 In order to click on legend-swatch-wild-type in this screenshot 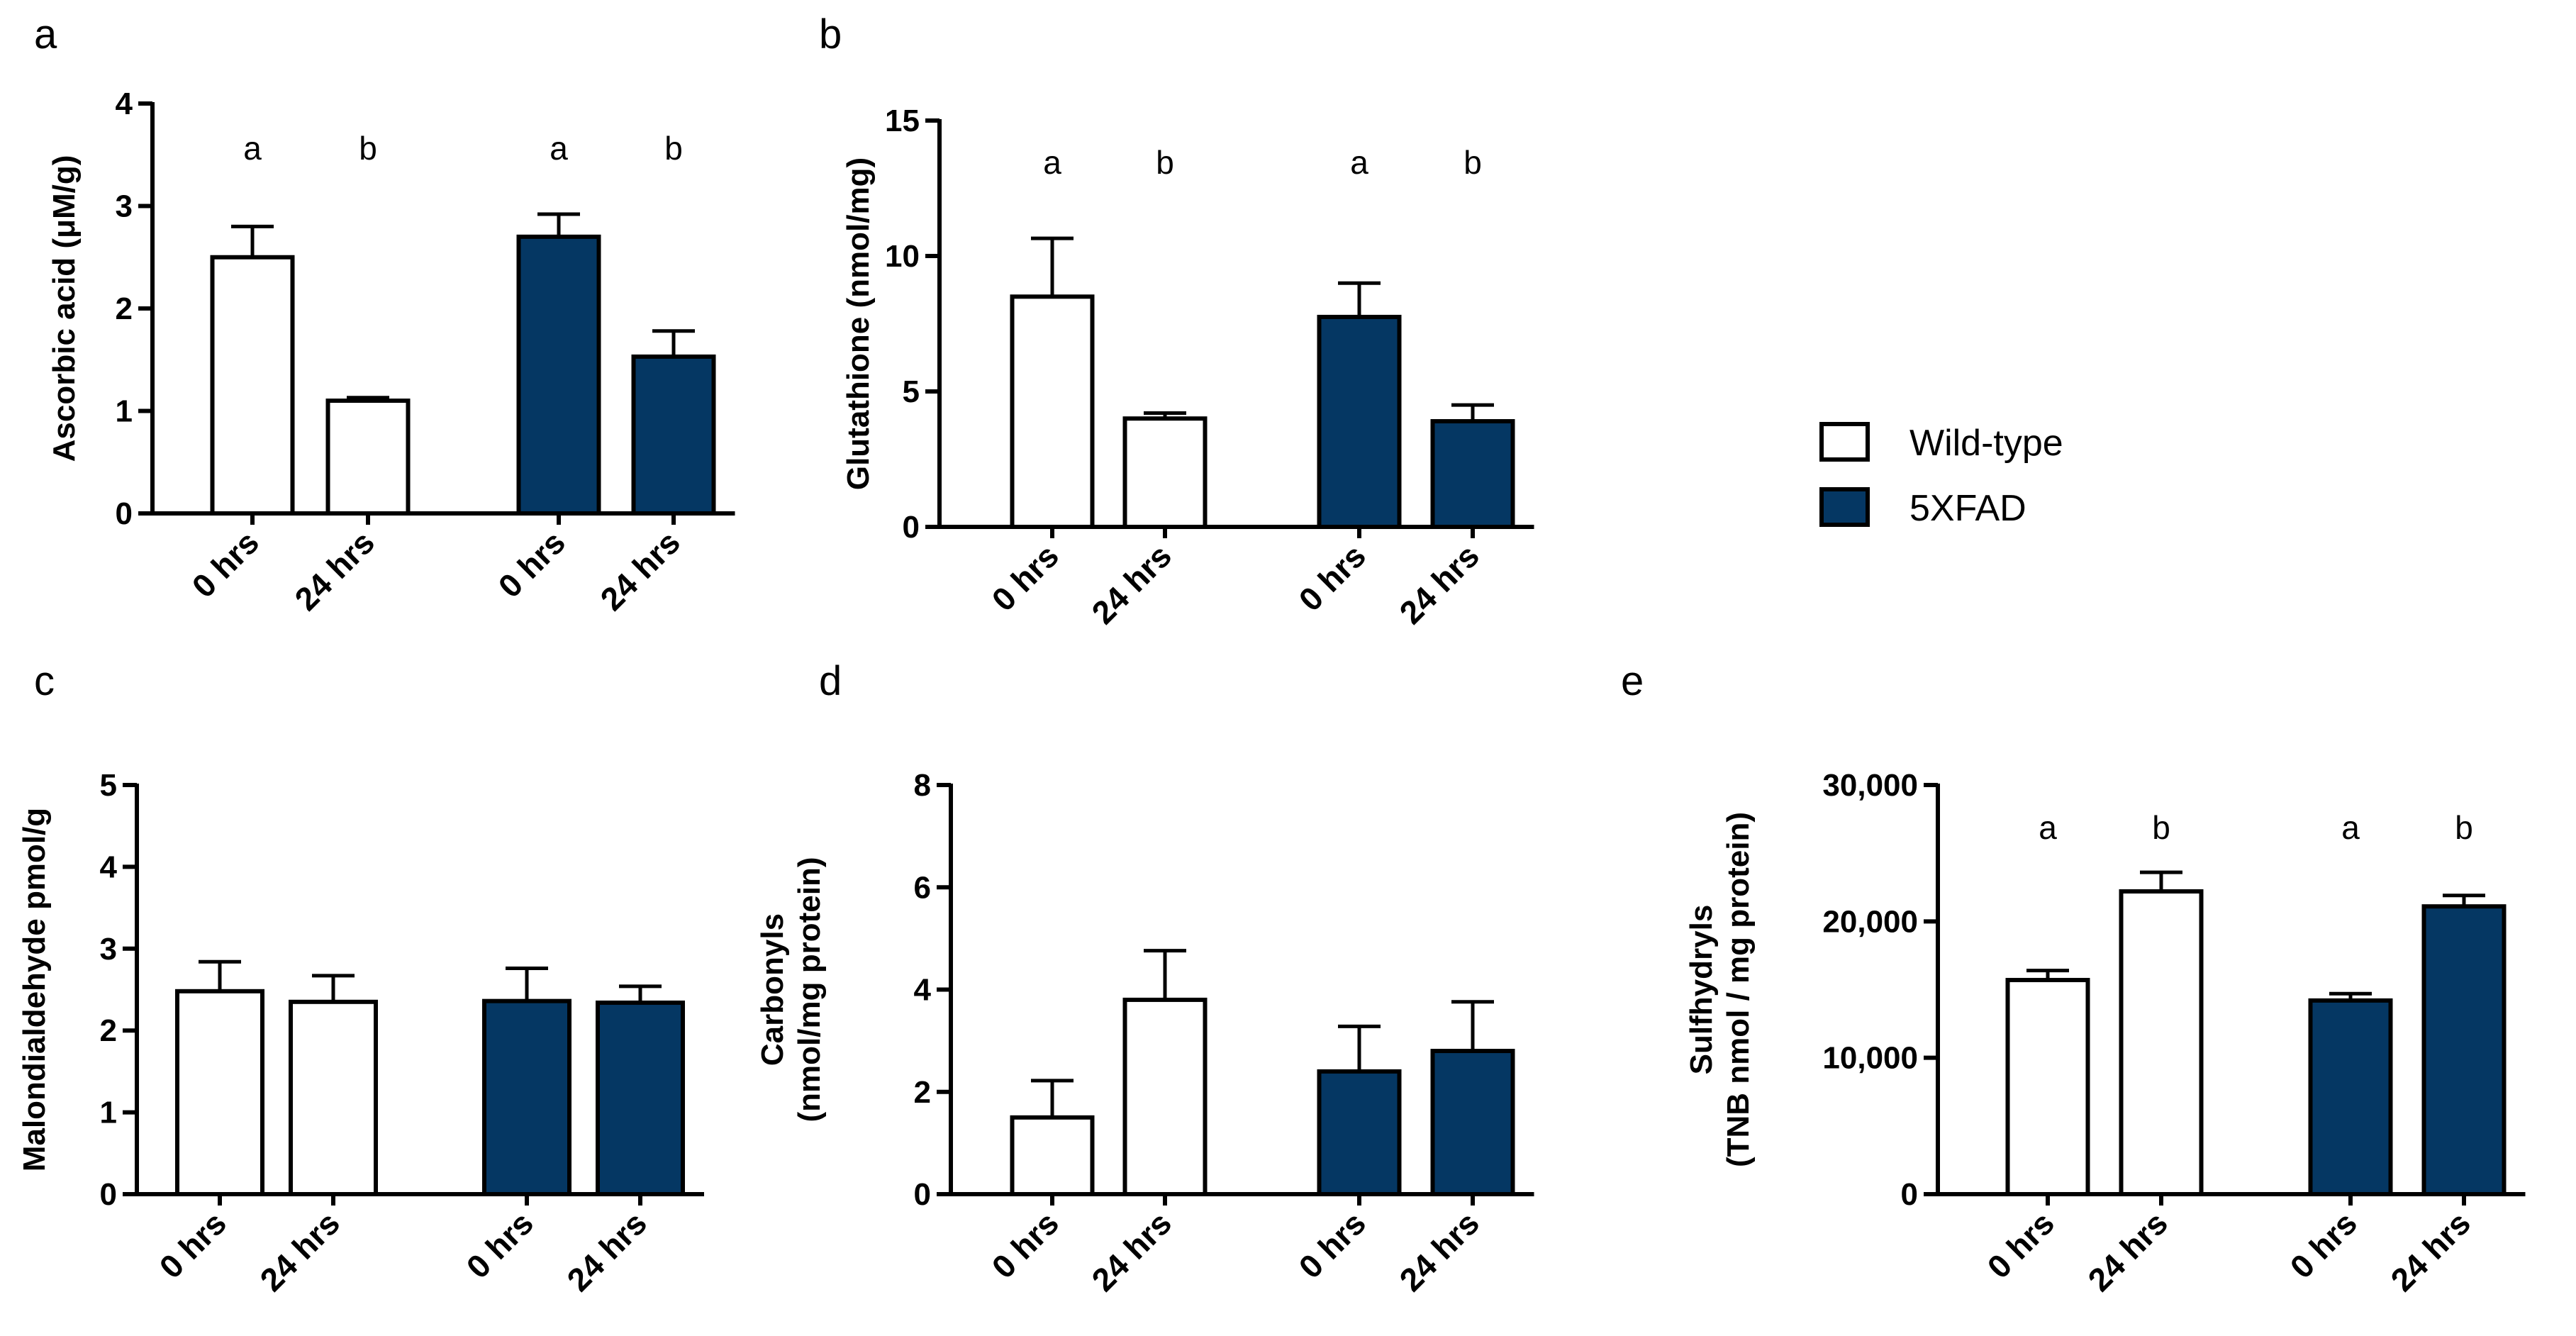, I will do `click(1845, 442)`.